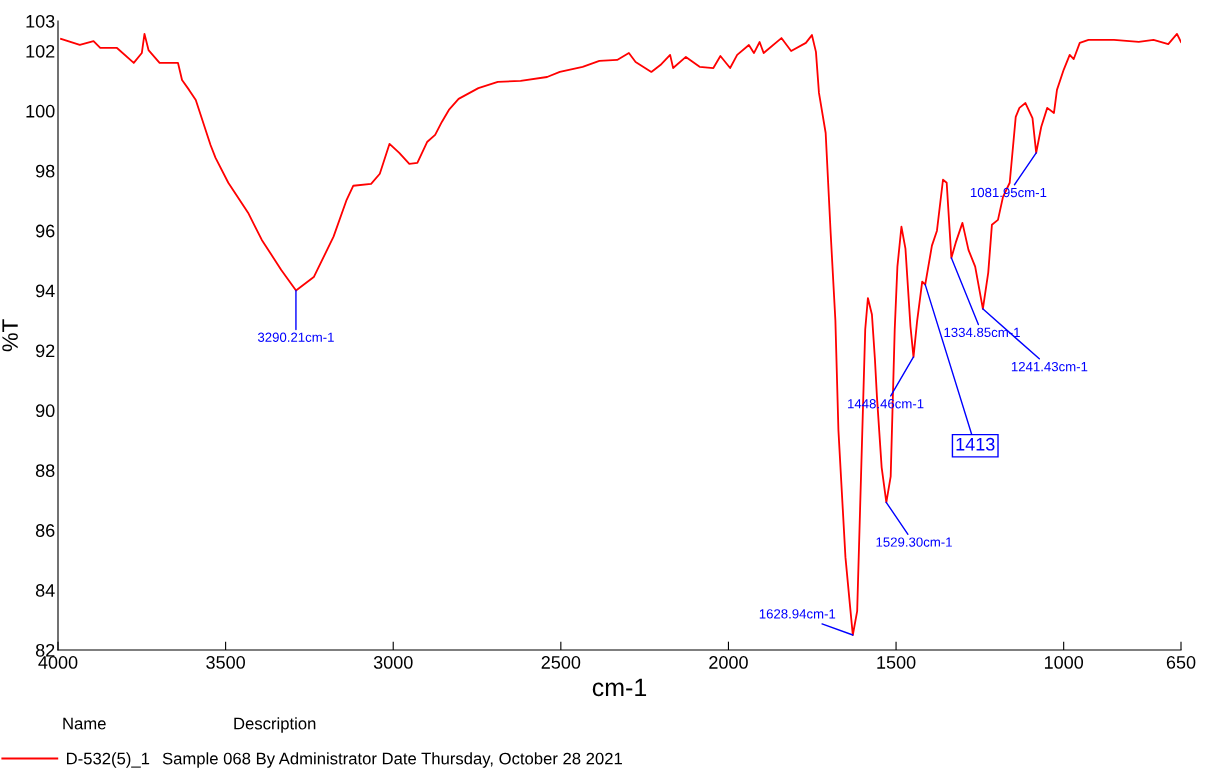 The height and width of the screenshot is (771, 1206). Describe the element at coordinates (45, 411) in the screenshot. I see `y-tick-label: 90` at that location.